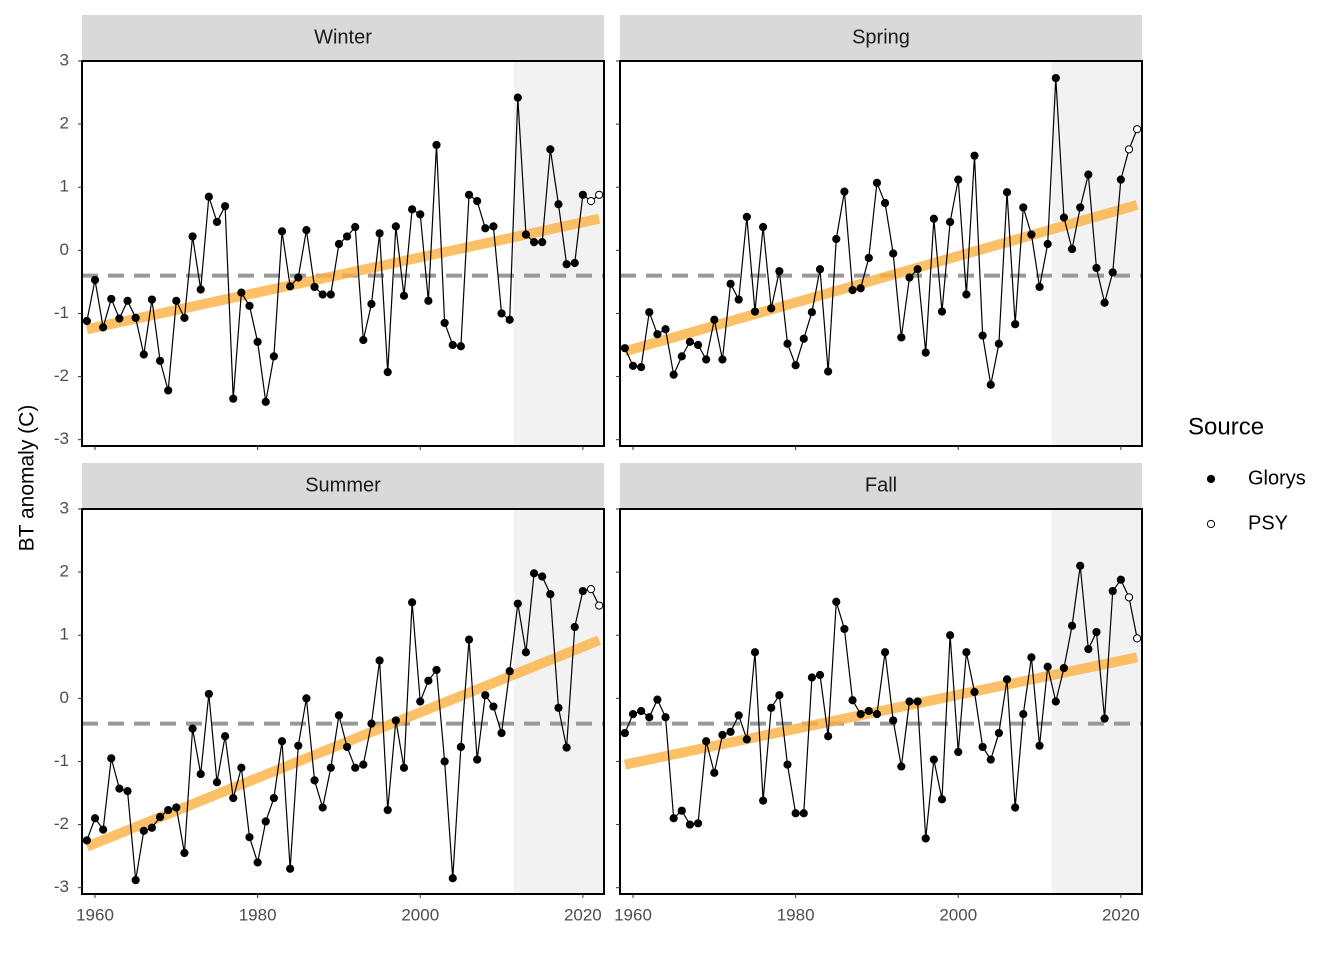 The height and width of the screenshot is (960, 1344). What do you see at coordinates (1211, 479) in the screenshot?
I see `legend-key` at bounding box center [1211, 479].